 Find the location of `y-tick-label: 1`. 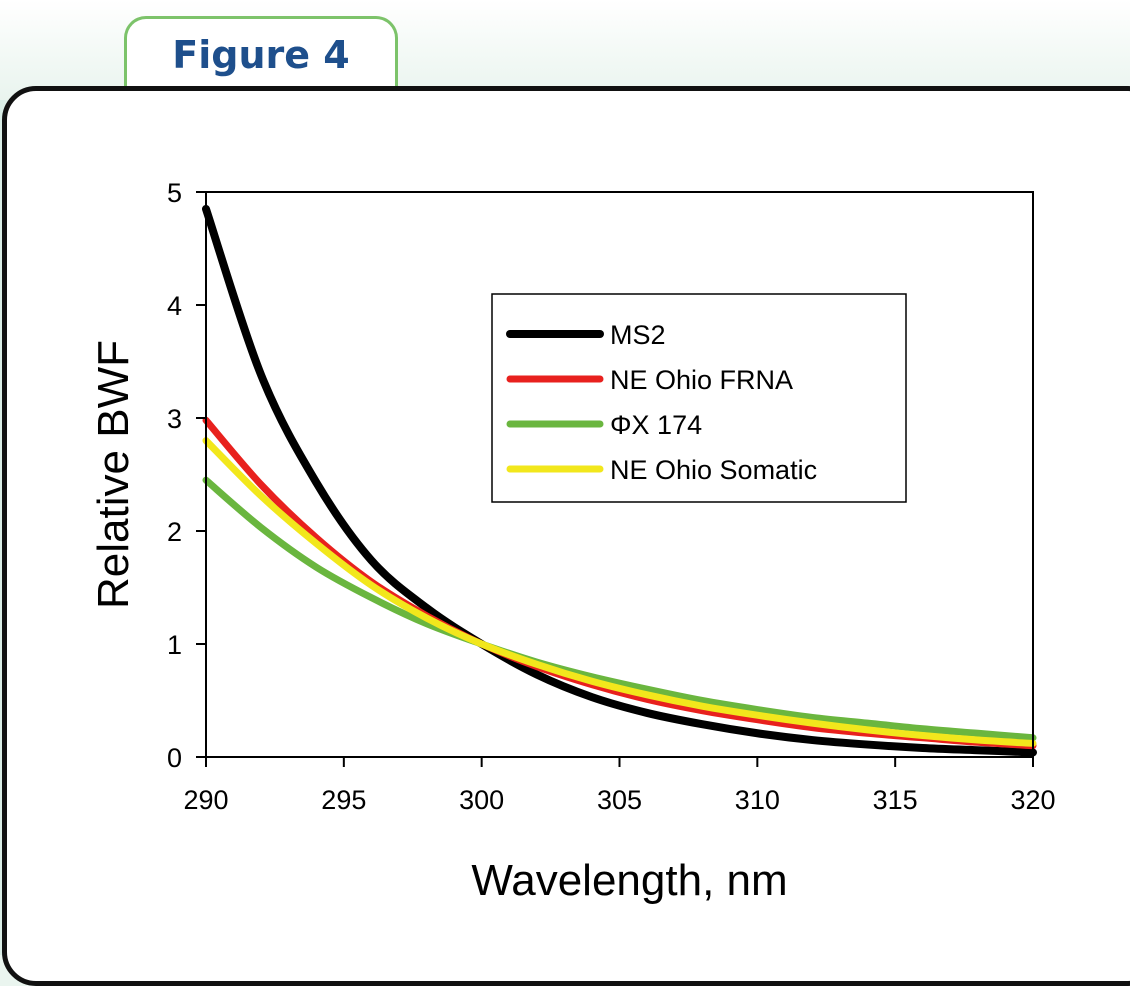

y-tick-label: 1 is located at coordinates (174, 645).